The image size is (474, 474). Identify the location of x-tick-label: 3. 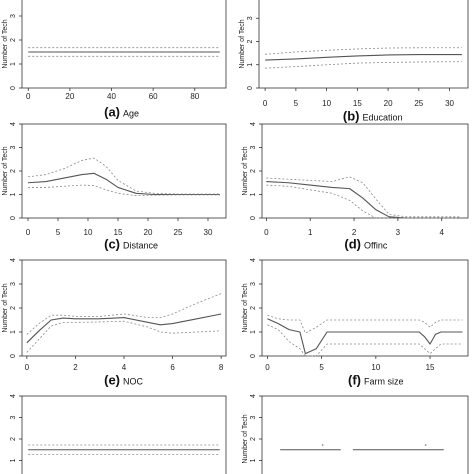
(398, 232).